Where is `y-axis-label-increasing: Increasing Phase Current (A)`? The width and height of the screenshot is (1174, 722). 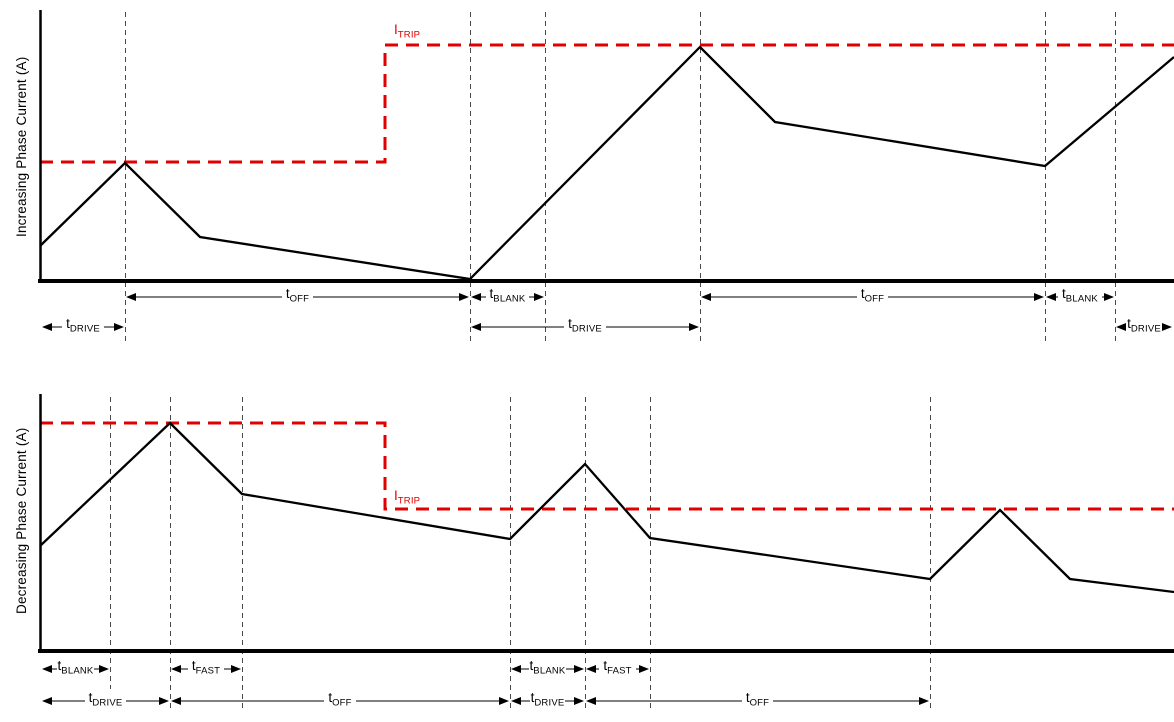 y-axis-label-increasing: Increasing Phase Current (A) is located at coordinates (21, 146).